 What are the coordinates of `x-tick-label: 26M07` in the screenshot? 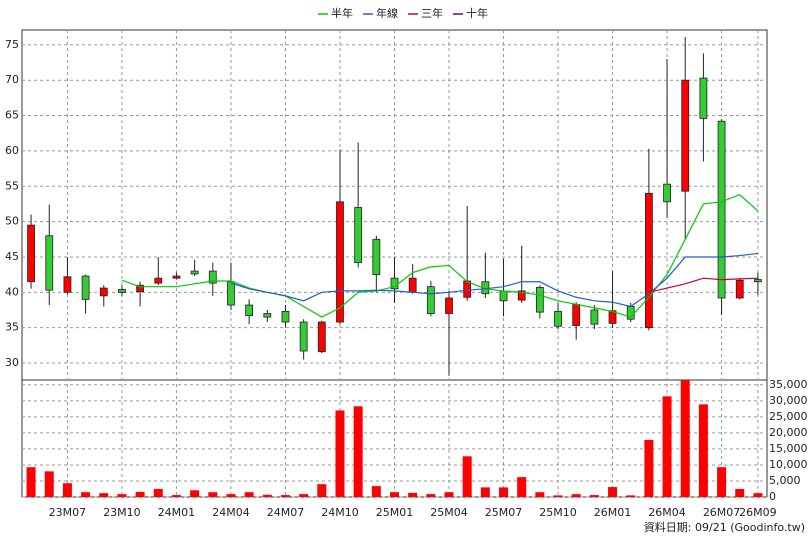 It's located at (722, 512).